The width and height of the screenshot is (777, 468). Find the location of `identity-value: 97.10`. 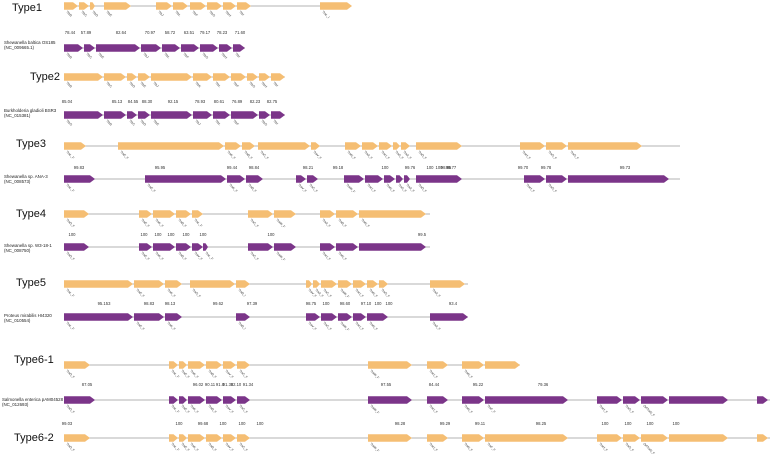

identity-value: 97.10 is located at coordinates (366, 303).